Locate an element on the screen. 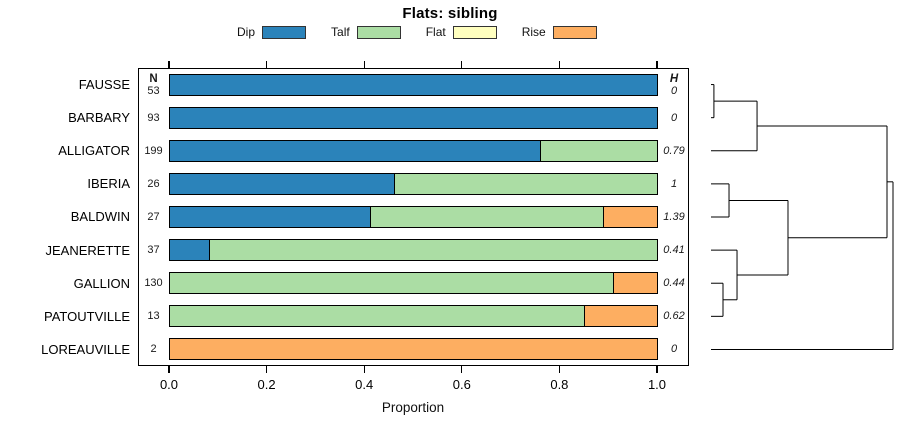  category-label: BARBARY is located at coordinates (99, 118).